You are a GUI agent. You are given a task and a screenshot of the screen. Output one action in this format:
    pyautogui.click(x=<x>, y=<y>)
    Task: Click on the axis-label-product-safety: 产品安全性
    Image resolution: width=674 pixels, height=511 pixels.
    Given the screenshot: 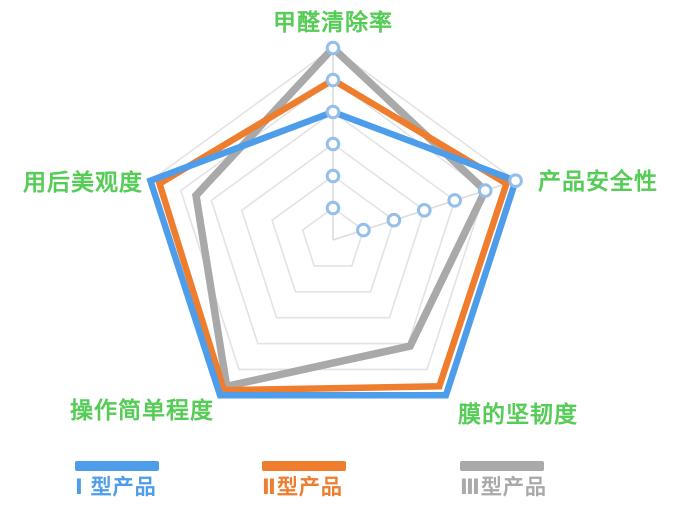 What is the action you would take?
    pyautogui.click(x=598, y=181)
    